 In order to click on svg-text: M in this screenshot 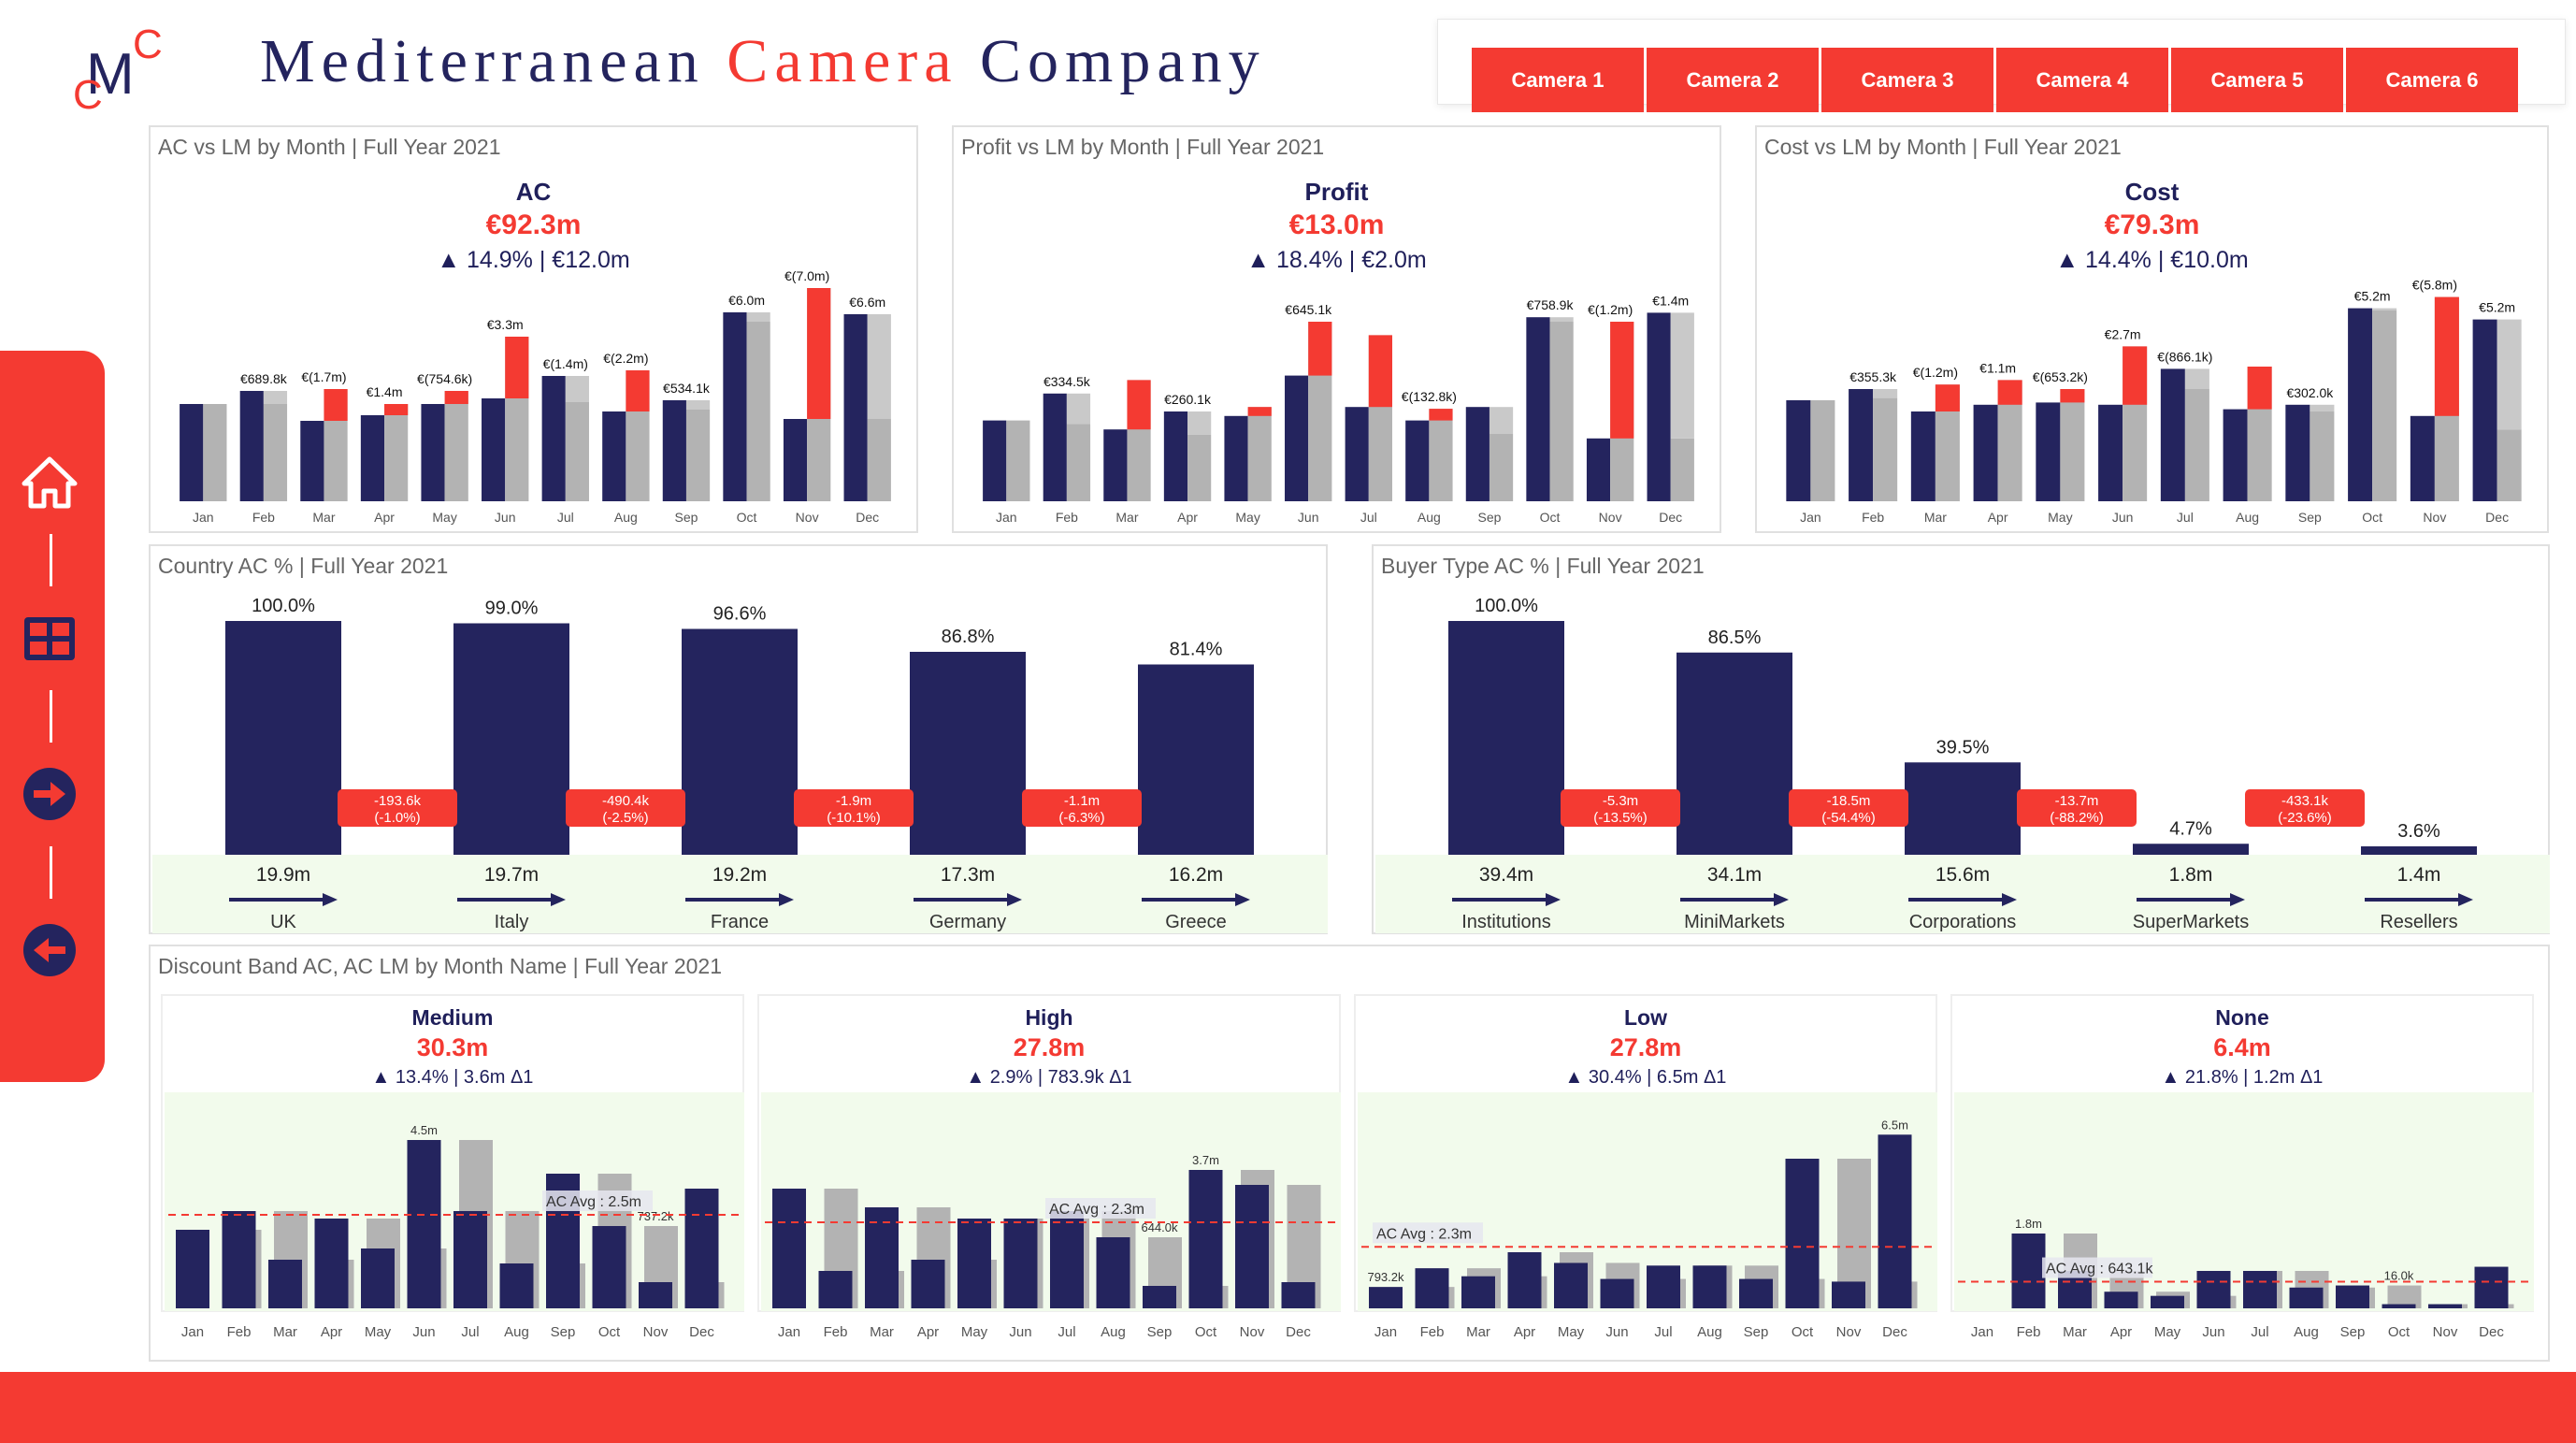, I will do `click(111, 74)`.